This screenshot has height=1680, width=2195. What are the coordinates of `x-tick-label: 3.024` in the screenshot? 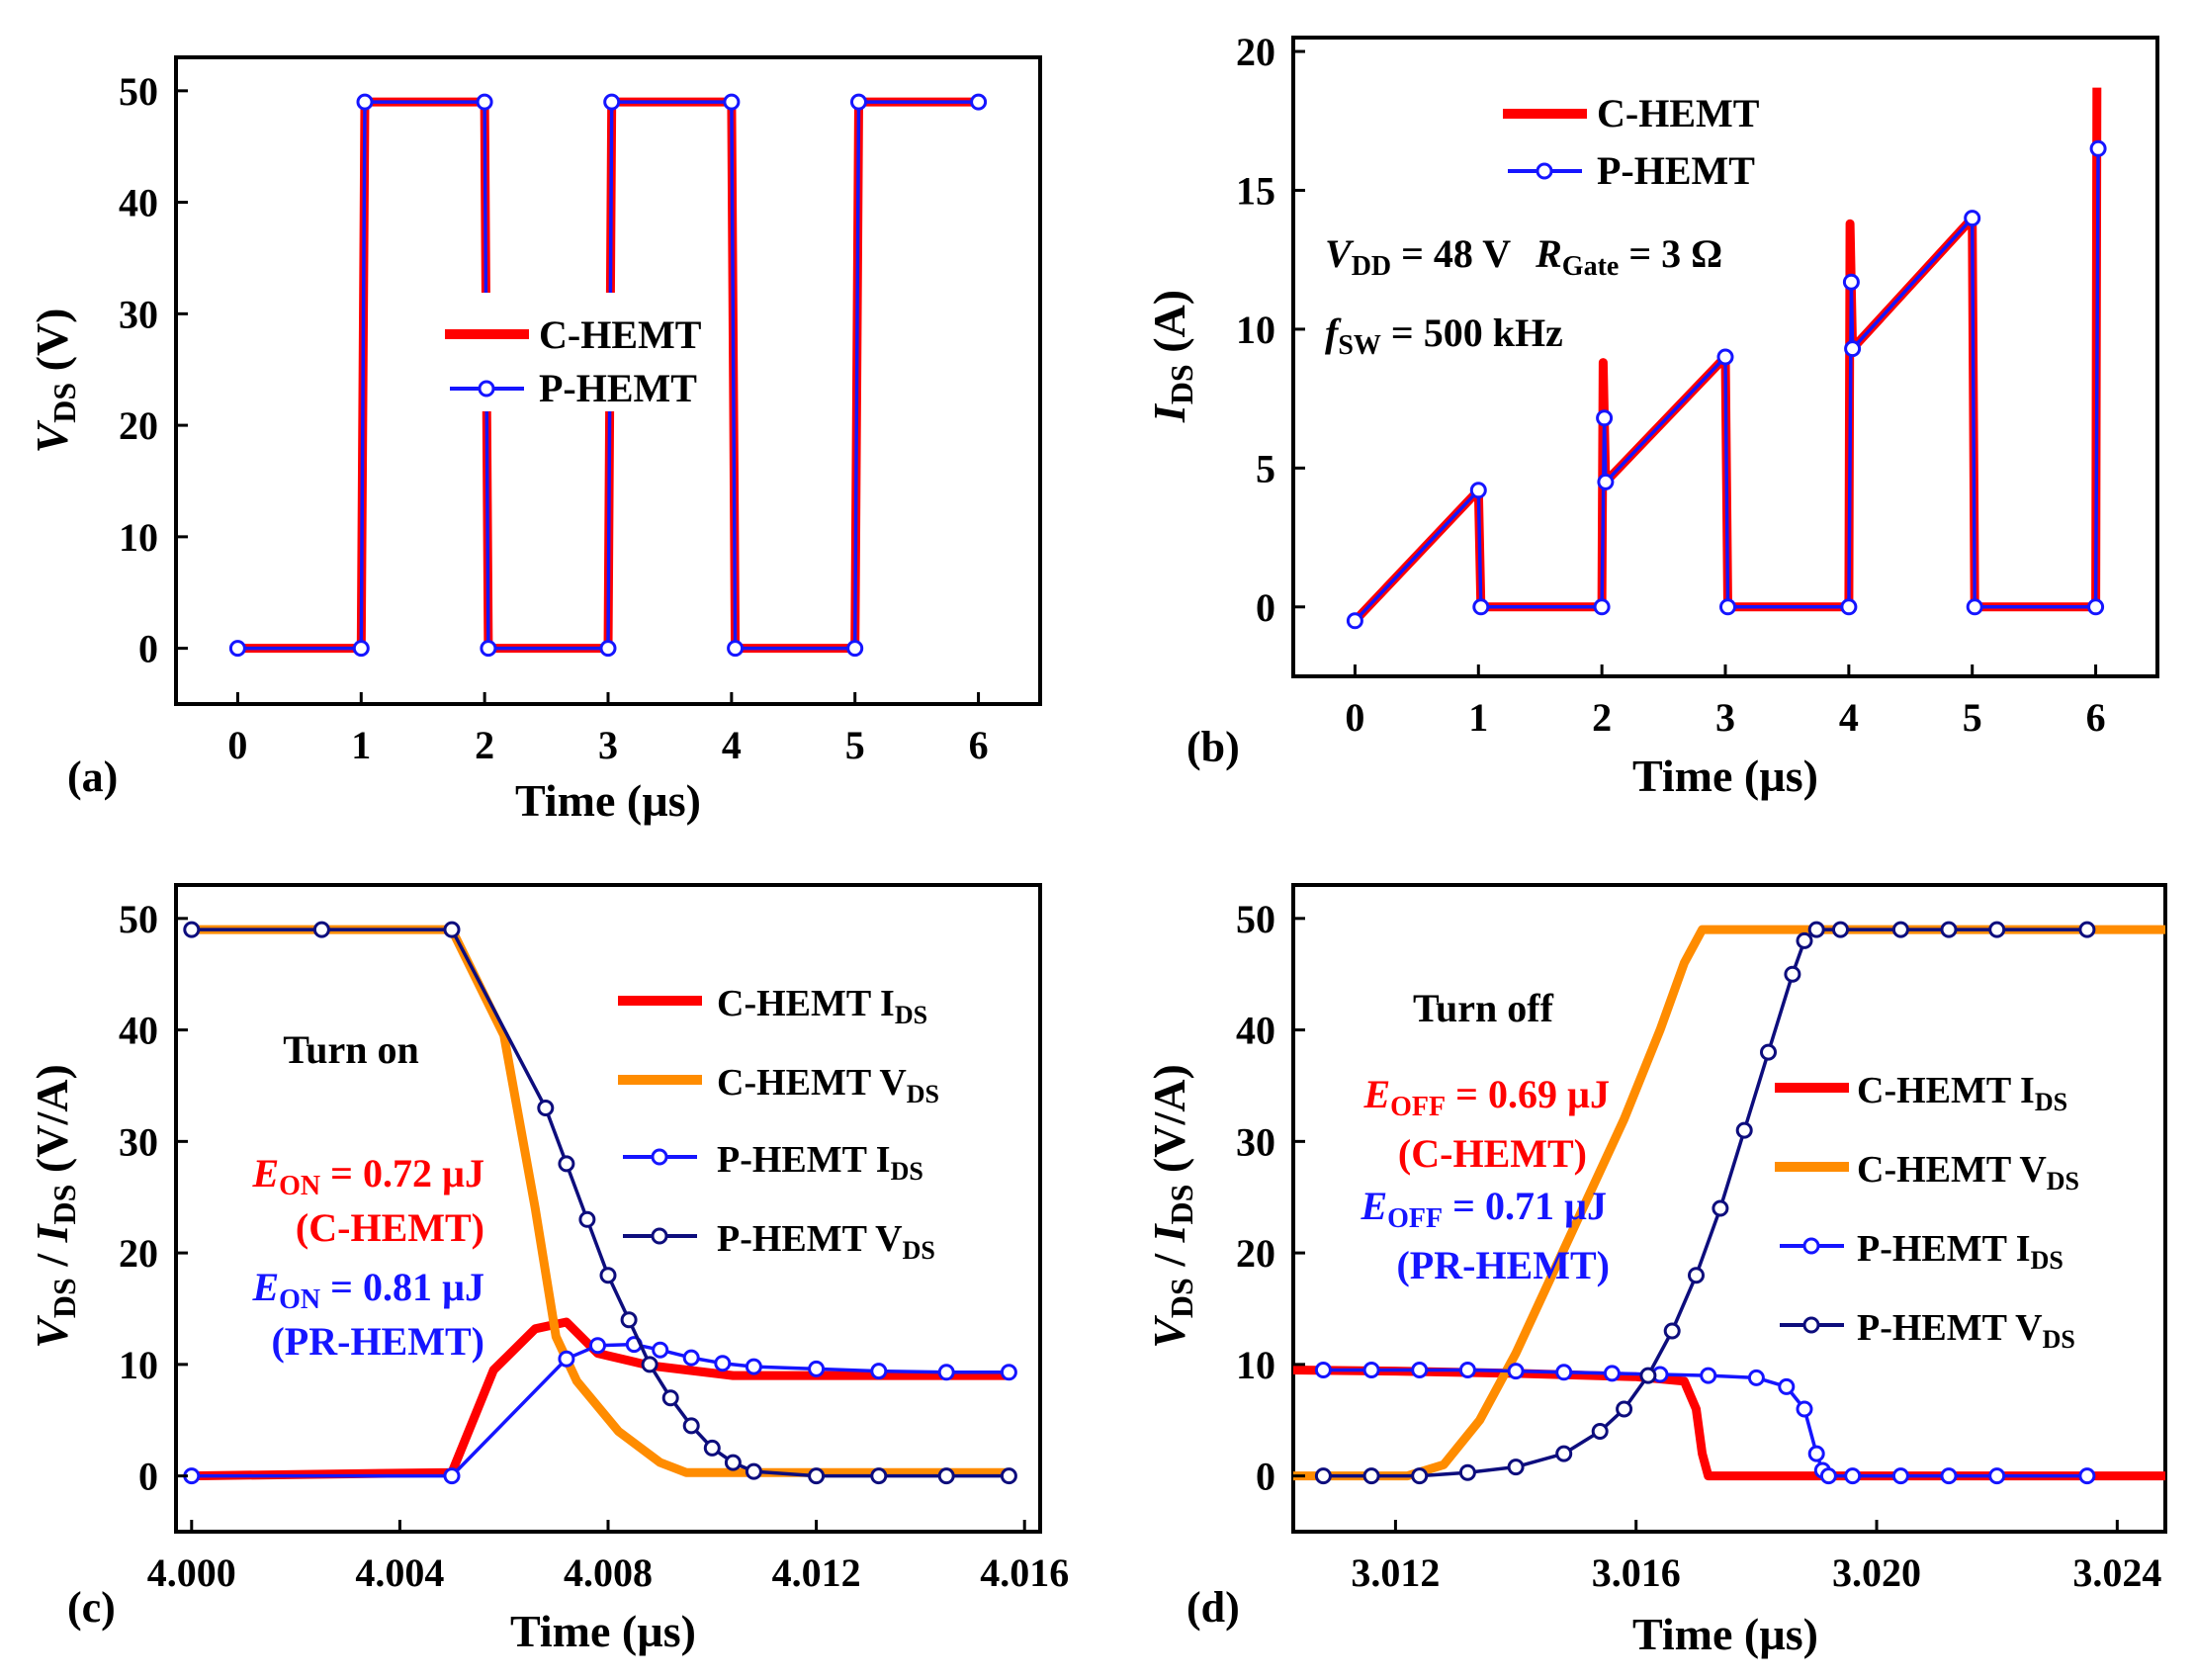 It's located at (2117, 1572).